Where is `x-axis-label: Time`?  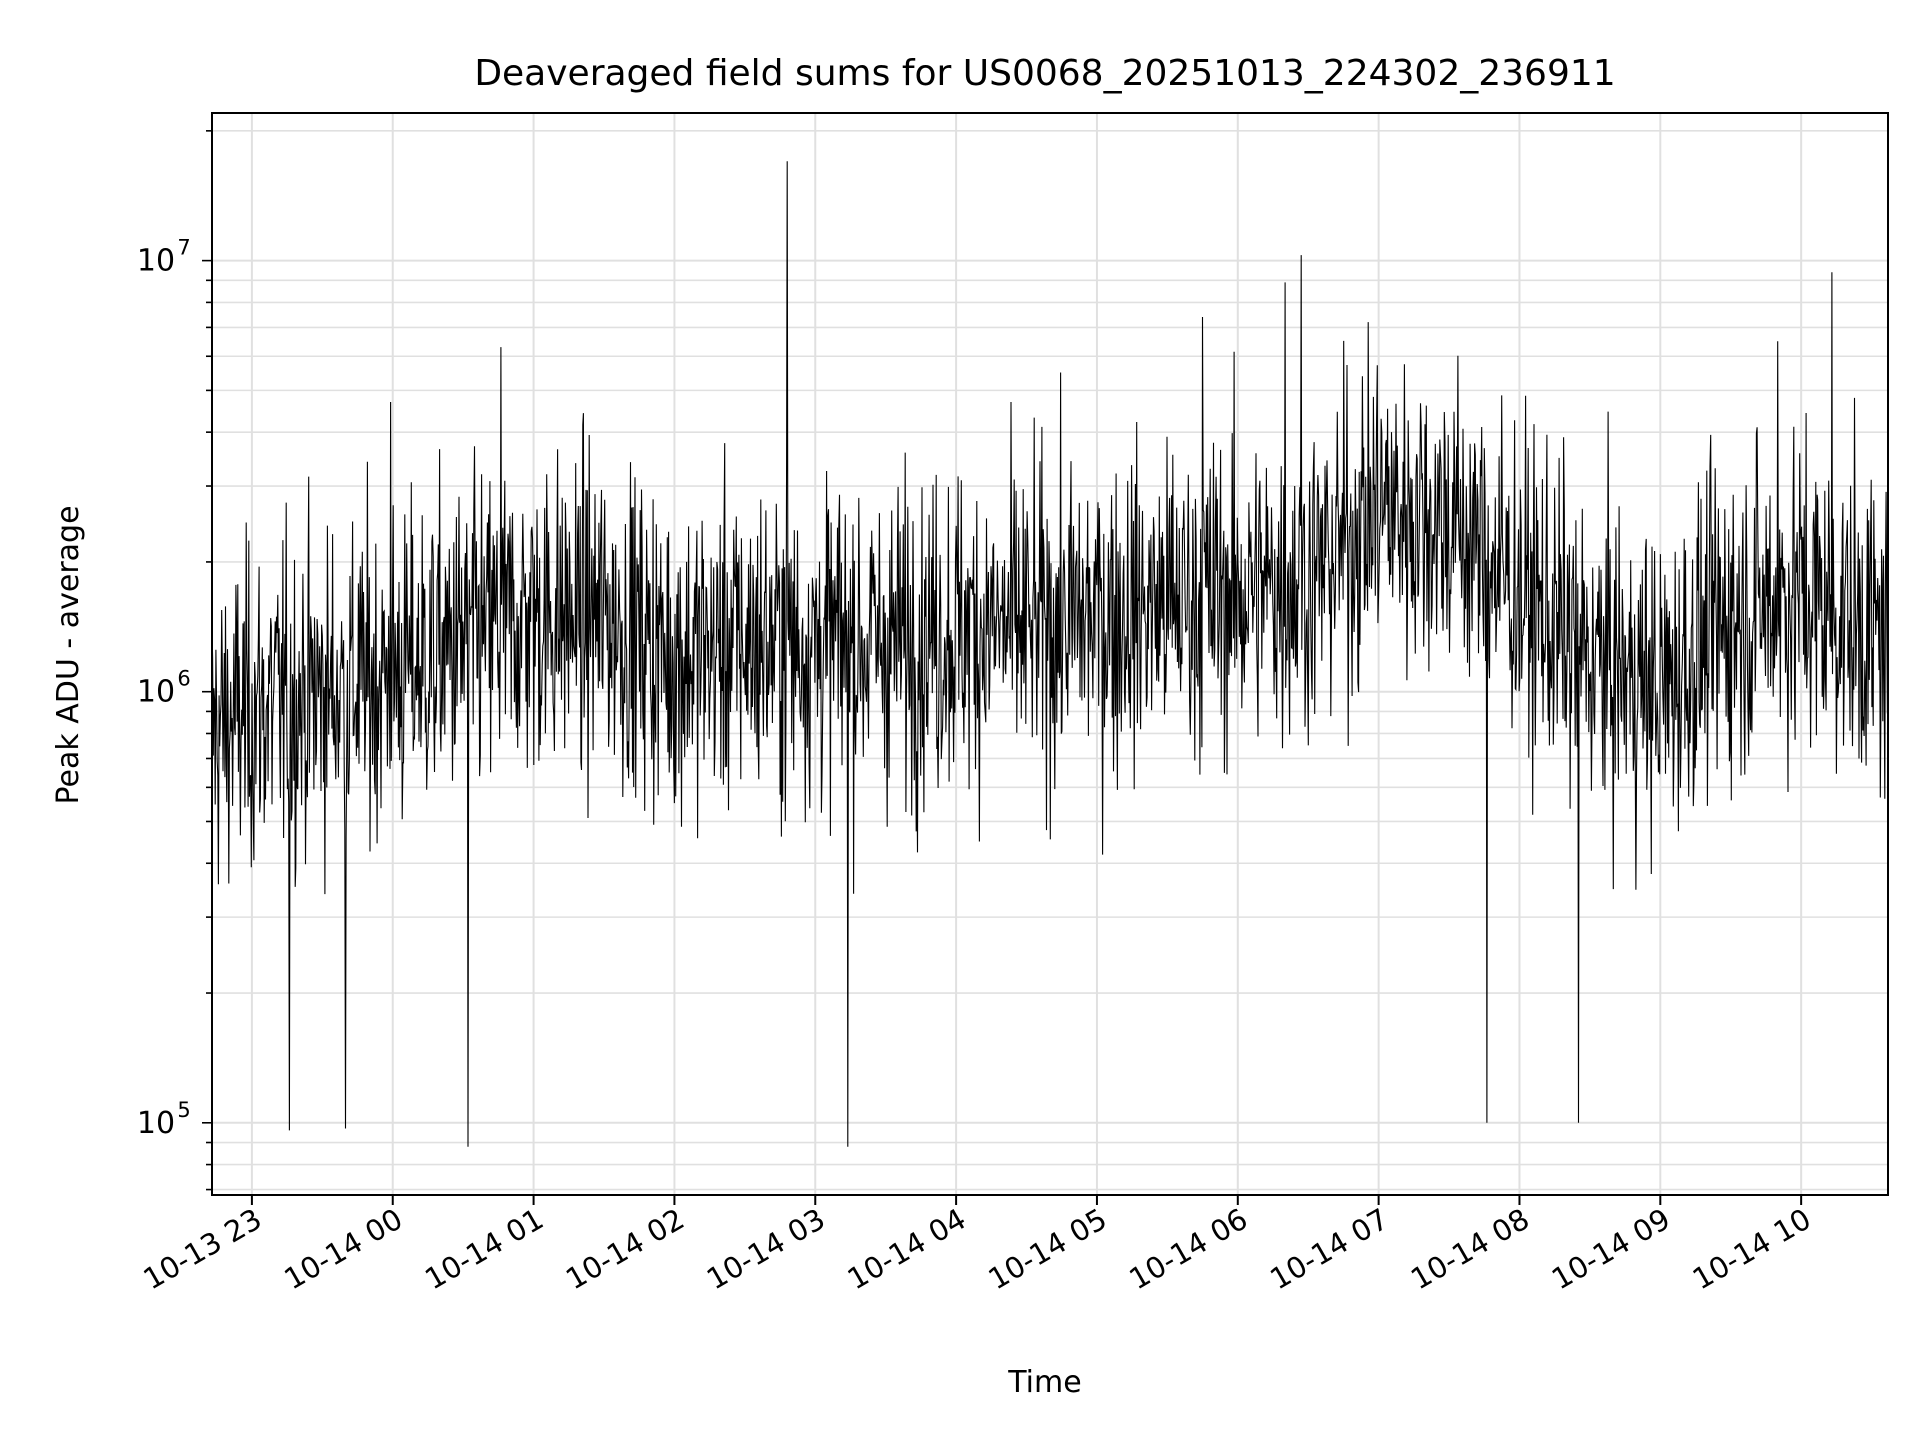 x-axis-label: Time is located at coordinates (1044, 1382).